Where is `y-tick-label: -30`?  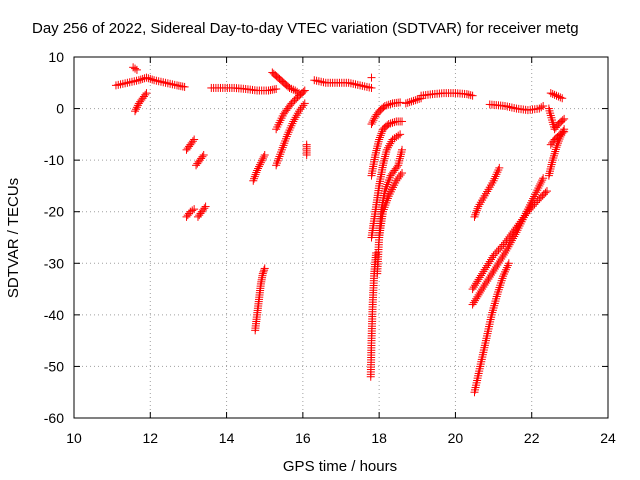 y-tick-label: -30 is located at coordinates (54, 263).